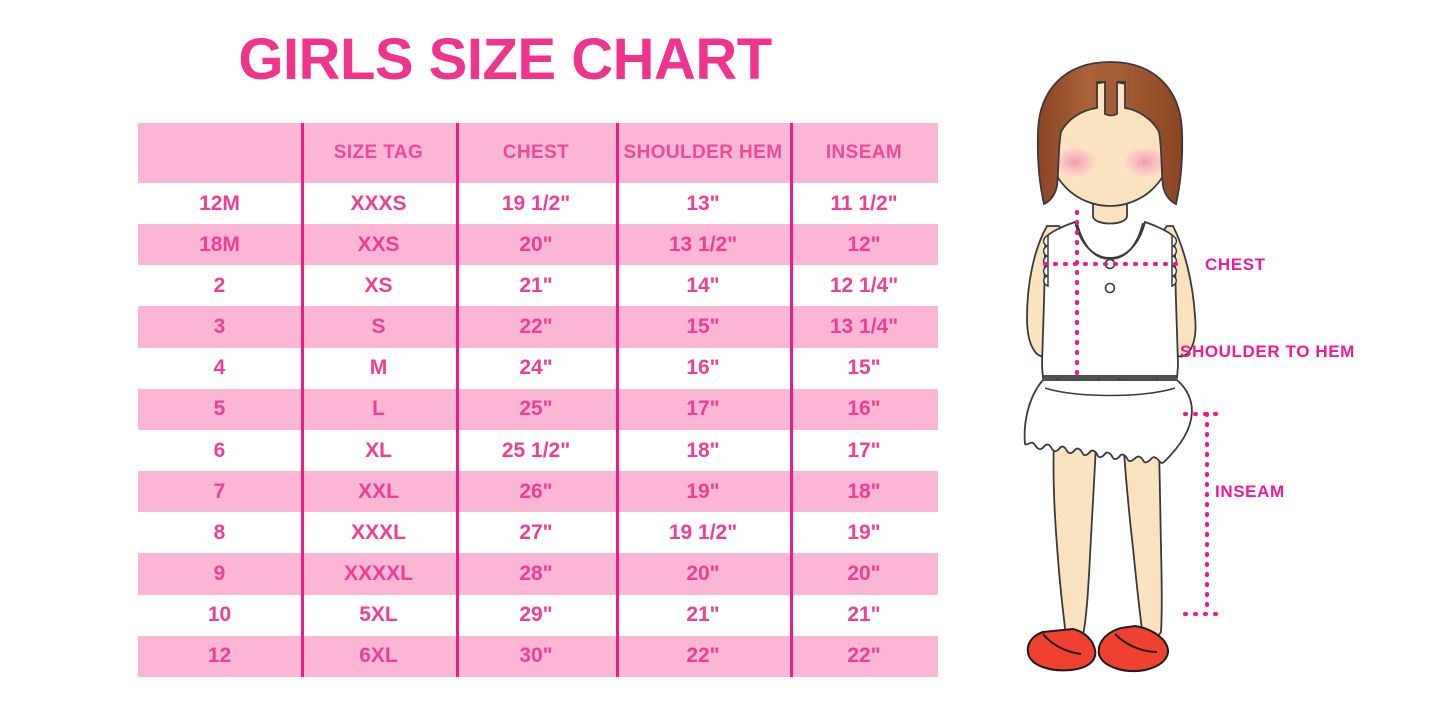  I want to click on cell-shoulder-hem: 15", so click(703, 327).